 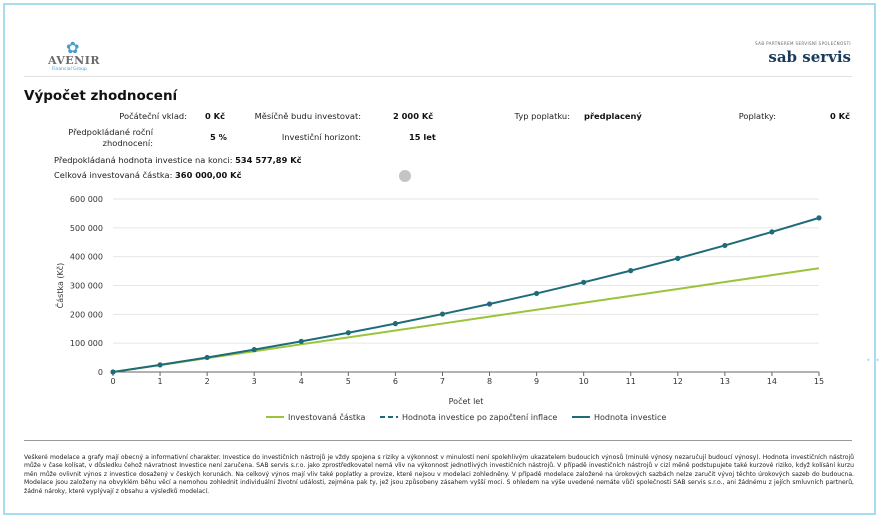 I want to click on x-tick-label: 5, so click(x=348, y=381).